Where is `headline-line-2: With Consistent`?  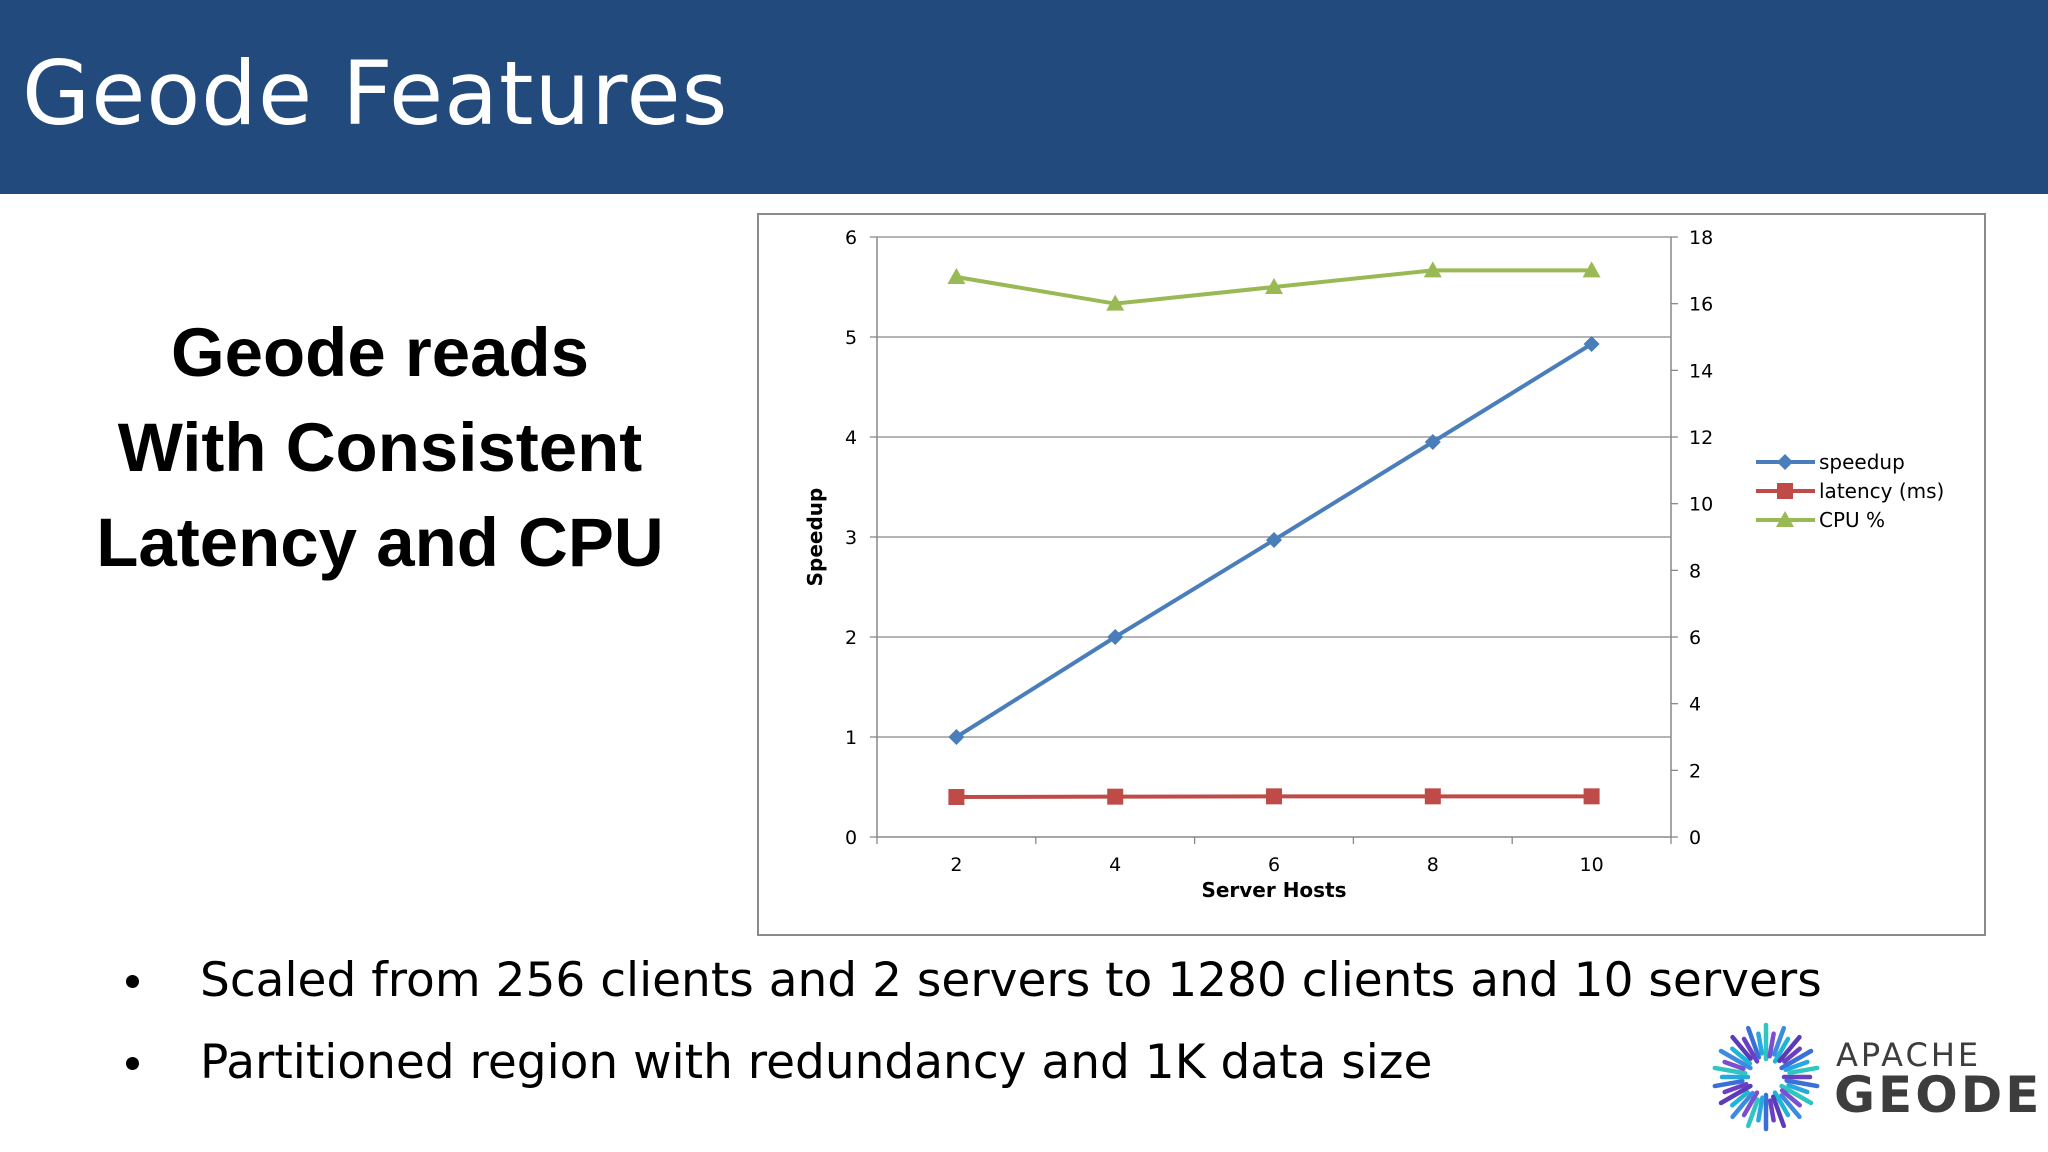 headline-line-2: With Consistent is located at coordinates (380, 447).